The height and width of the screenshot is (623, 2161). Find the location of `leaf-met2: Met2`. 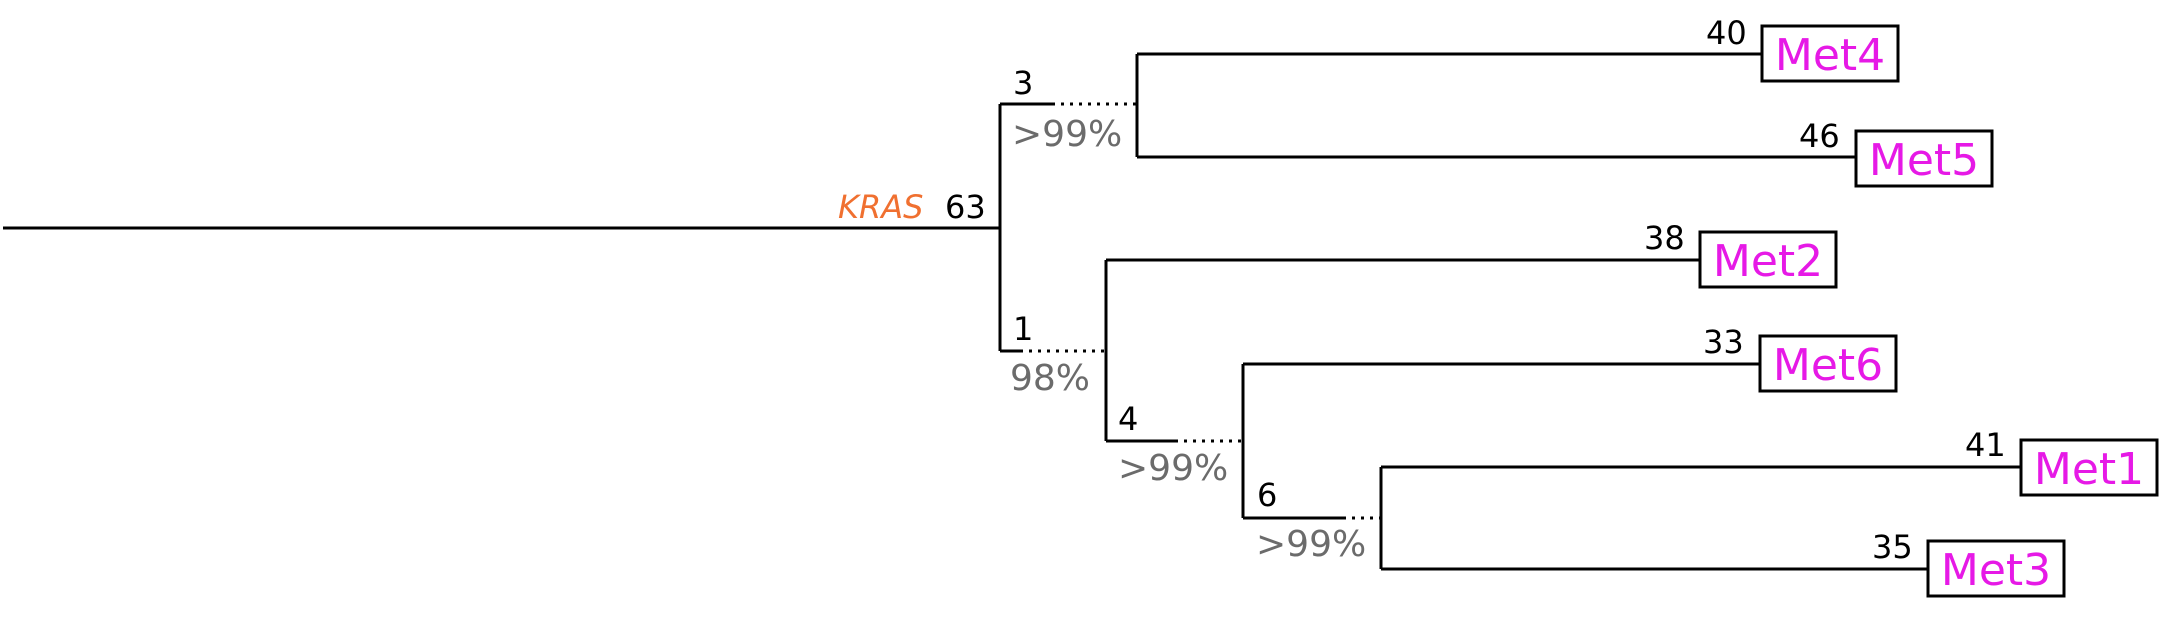

leaf-met2: Met2 is located at coordinates (1768, 259).